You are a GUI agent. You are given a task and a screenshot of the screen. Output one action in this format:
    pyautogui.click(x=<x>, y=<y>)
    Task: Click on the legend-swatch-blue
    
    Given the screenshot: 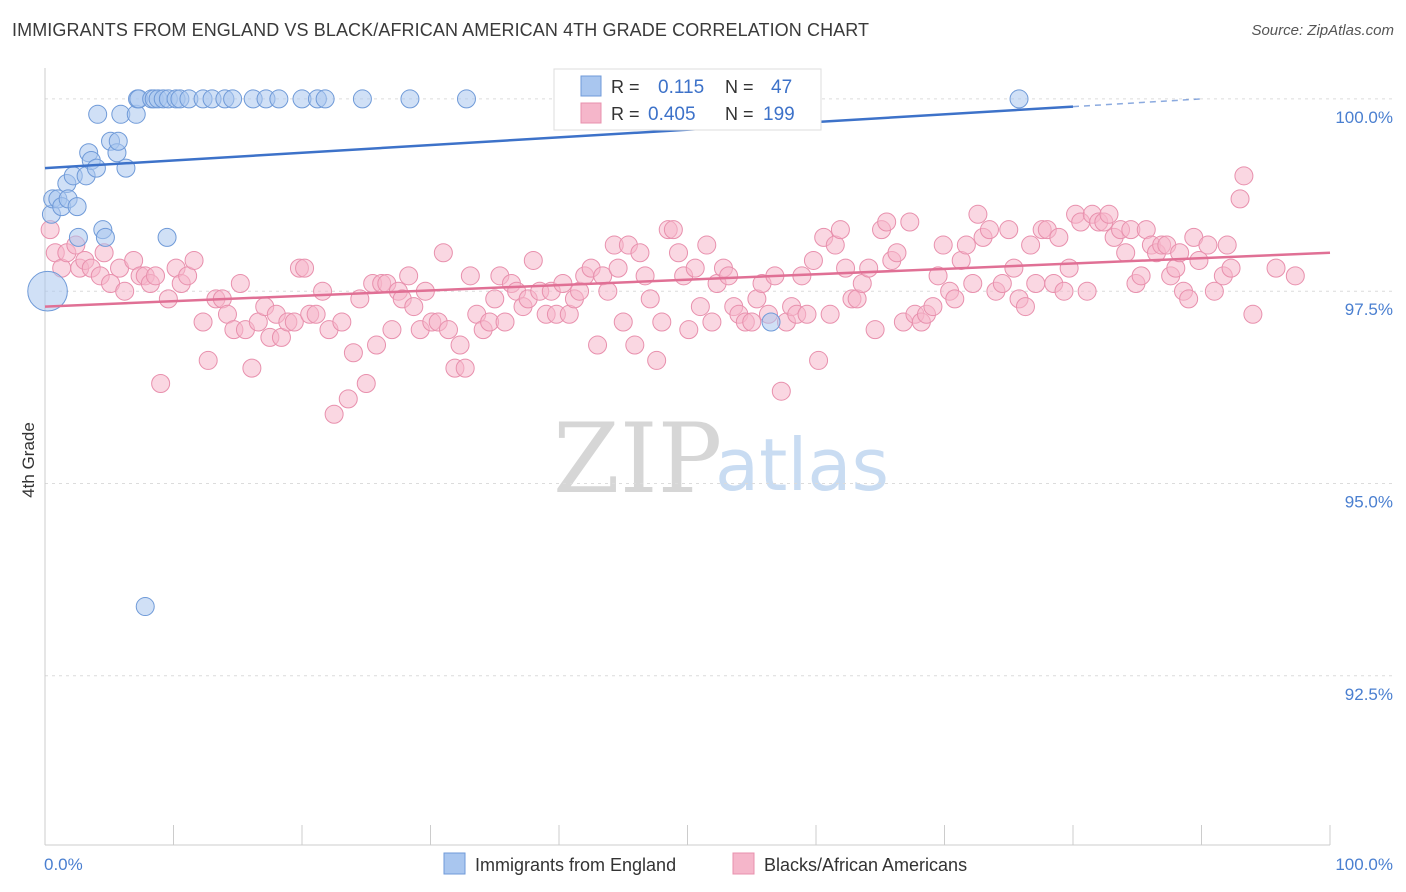 What is the action you would take?
    pyautogui.click(x=454, y=863)
    